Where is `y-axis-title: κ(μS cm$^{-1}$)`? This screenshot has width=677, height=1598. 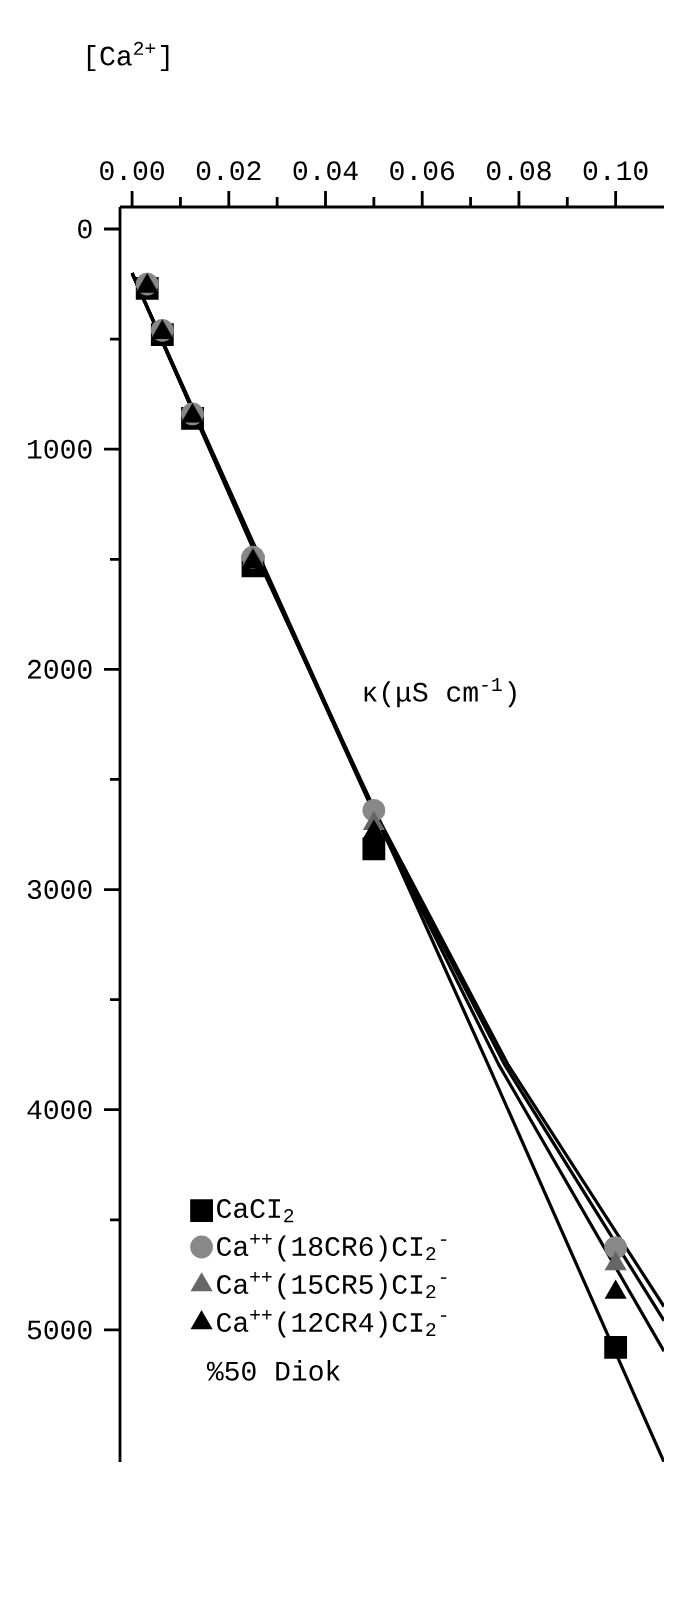 y-axis-title: κ(μS cm$^{-1}$) is located at coordinates (440, 693).